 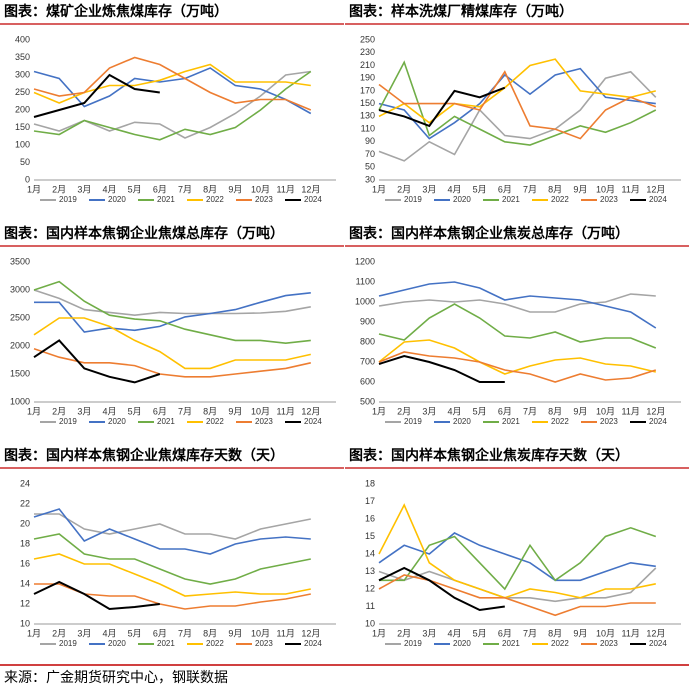 I want to click on y-tick-label: 900, so click(x=367, y=321).